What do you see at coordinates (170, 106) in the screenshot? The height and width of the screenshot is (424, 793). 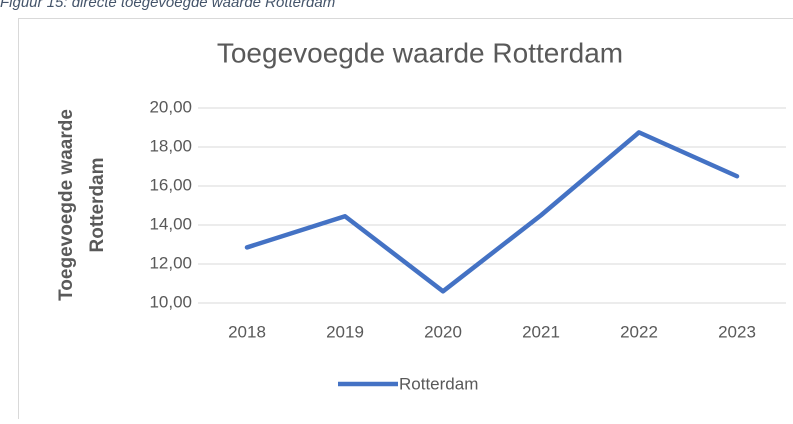 I see `y-tick-label: 20,00` at bounding box center [170, 106].